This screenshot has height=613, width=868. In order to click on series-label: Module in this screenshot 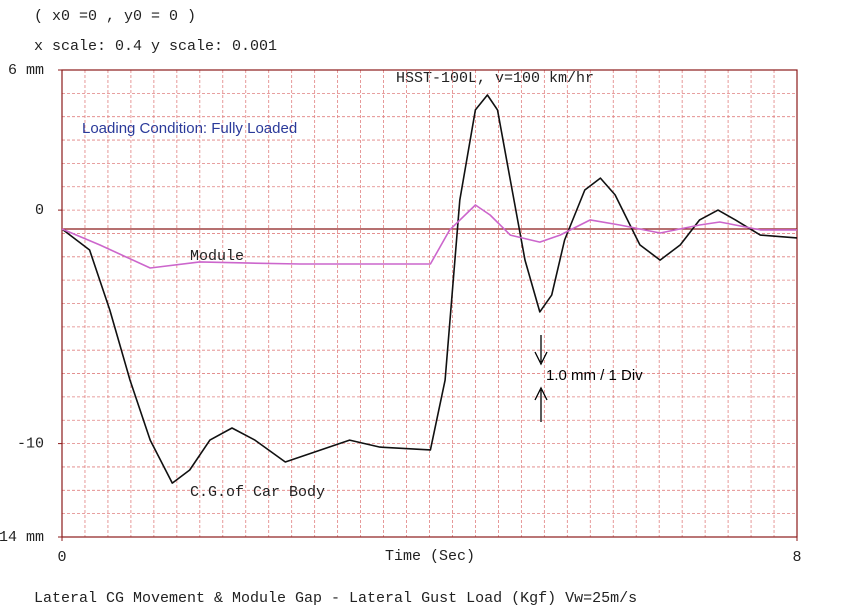, I will do `click(217, 256)`.